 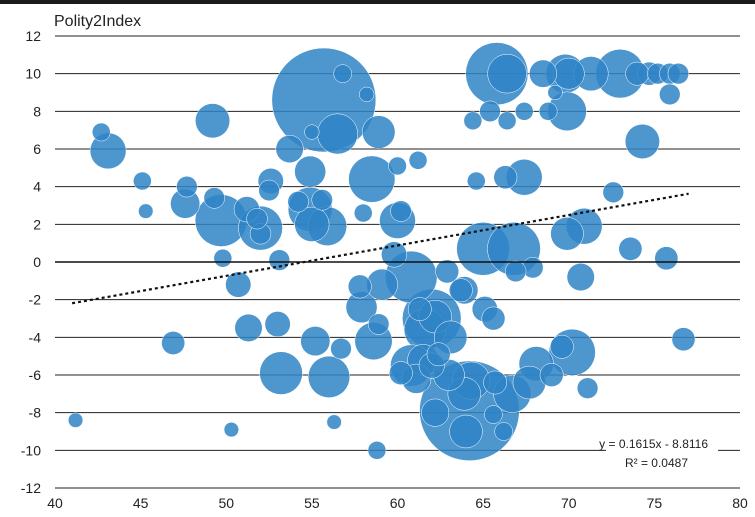 I want to click on x-tick-label: 65, so click(x=483, y=503).